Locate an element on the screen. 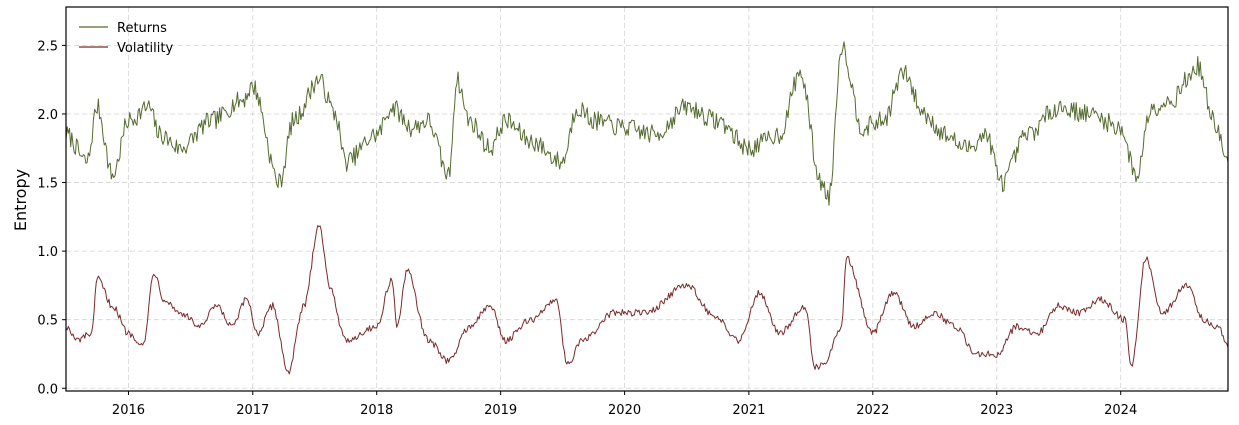 The image size is (1239, 425). x-tick-label: 2021 is located at coordinates (748, 410).